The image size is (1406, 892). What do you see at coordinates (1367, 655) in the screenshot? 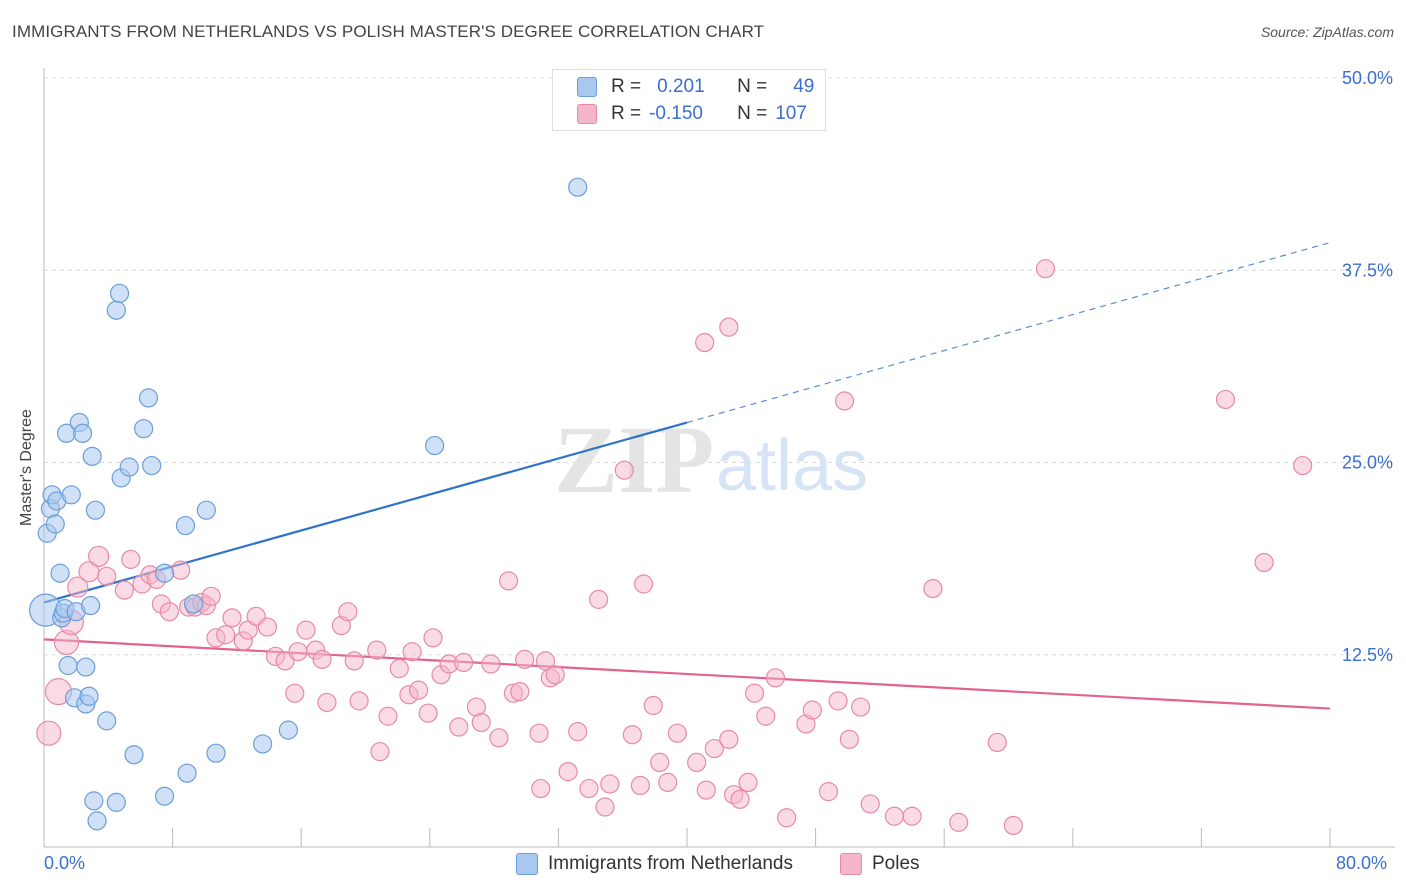
I see `y-tick-label: 12.5%` at bounding box center [1367, 655].